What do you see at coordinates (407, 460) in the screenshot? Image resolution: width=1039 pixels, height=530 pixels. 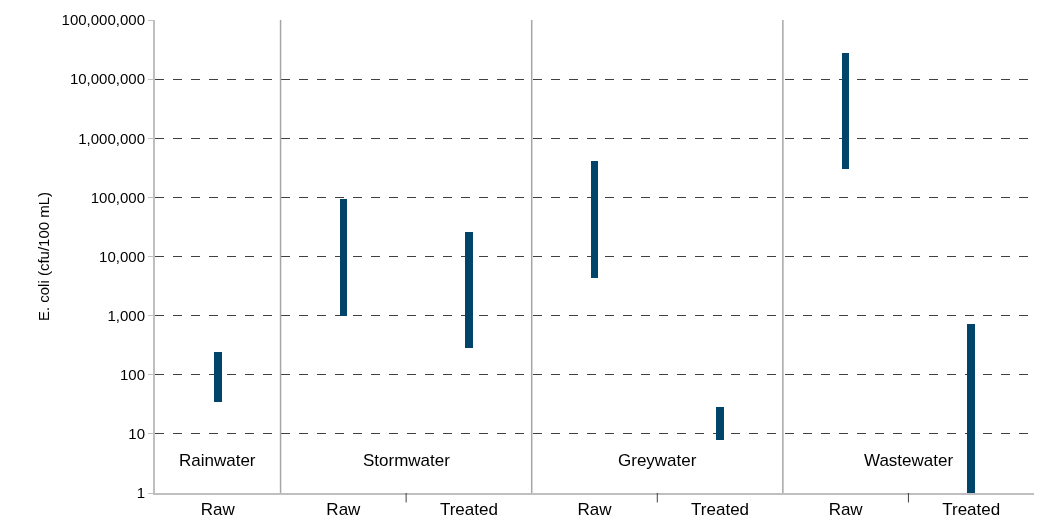 I see `annotation: Stormwater` at bounding box center [407, 460].